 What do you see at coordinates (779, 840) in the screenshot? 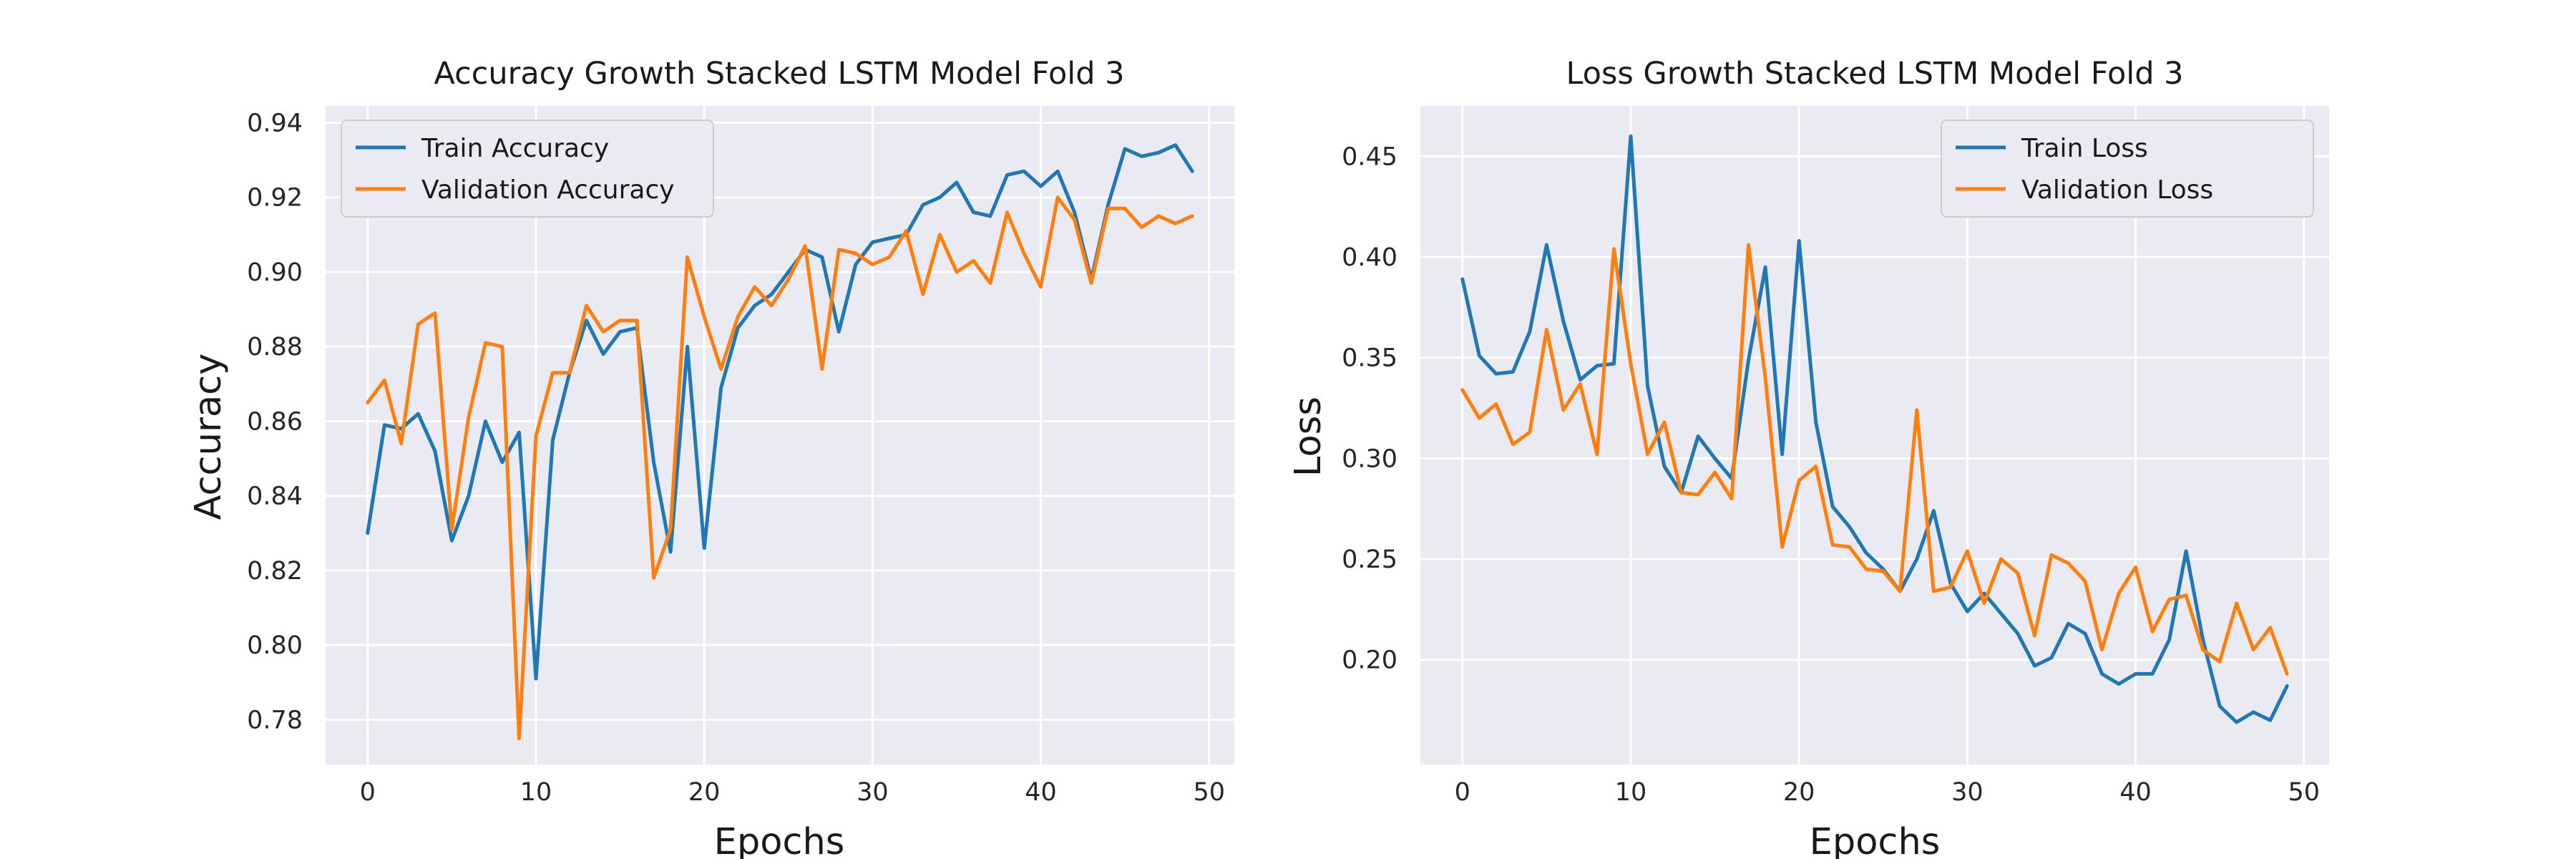
I see `accuracy-chart-xlabel: Epochs` at bounding box center [779, 840].